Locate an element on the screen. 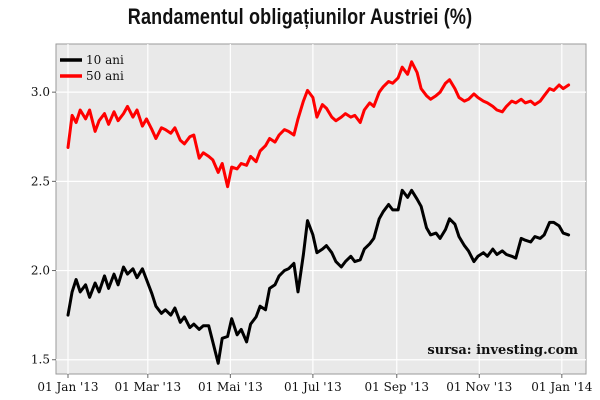  x-tick-label-2: 01 Mai '13 is located at coordinates (230, 387).